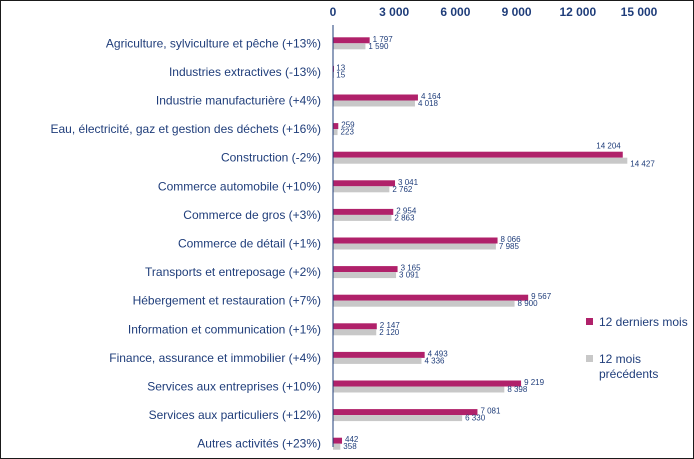 The width and height of the screenshot is (694, 459). Describe the element at coordinates (589, 358) in the screenshot. I see `legend-swatch-previous` at that location.